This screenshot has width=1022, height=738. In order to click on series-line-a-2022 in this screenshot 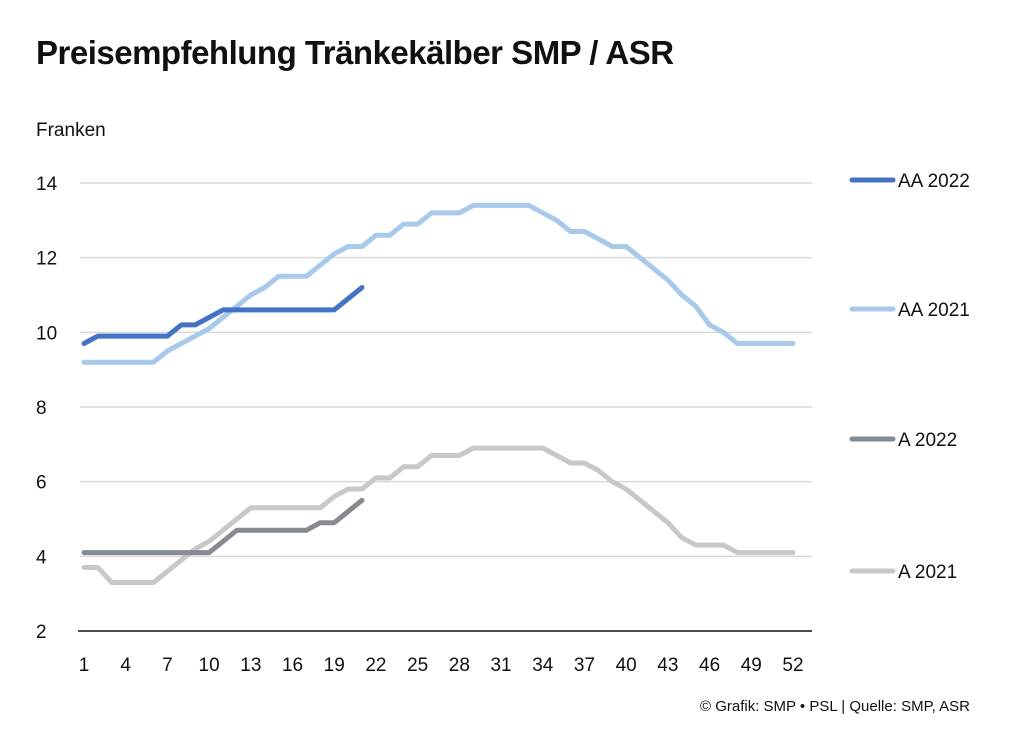, I will do `click(223, 526)`.